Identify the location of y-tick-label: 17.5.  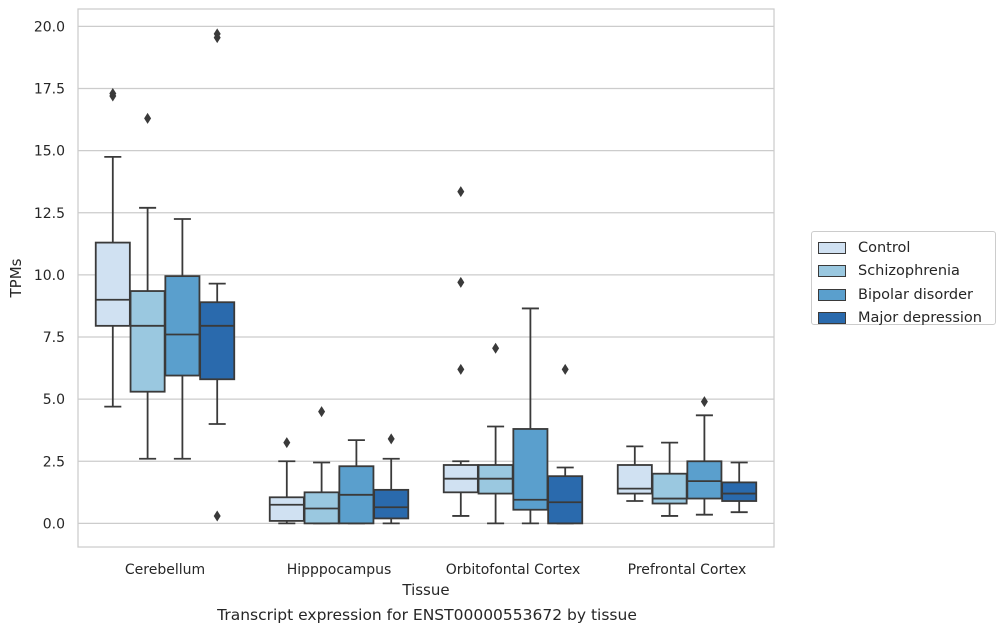
(49, 90).